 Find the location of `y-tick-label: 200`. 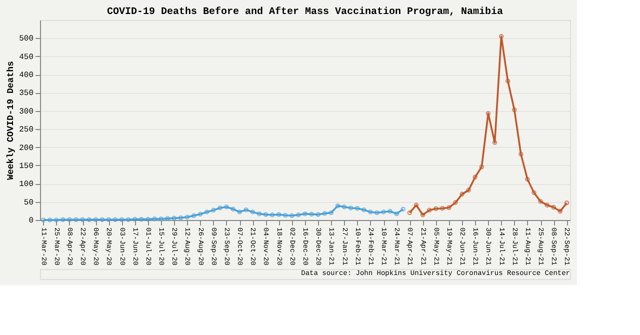

y-tick-label: 200 is located at coordinates (26, 148).